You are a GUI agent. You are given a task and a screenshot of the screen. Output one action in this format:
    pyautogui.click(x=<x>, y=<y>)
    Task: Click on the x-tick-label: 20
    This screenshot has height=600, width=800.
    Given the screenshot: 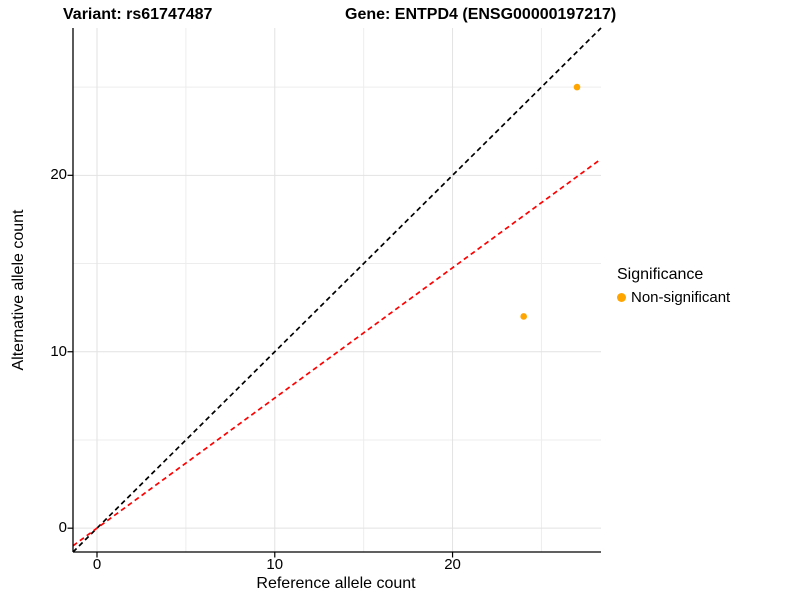 What is the action you would take?
    pyautogui.click(x=452, y=564)
    